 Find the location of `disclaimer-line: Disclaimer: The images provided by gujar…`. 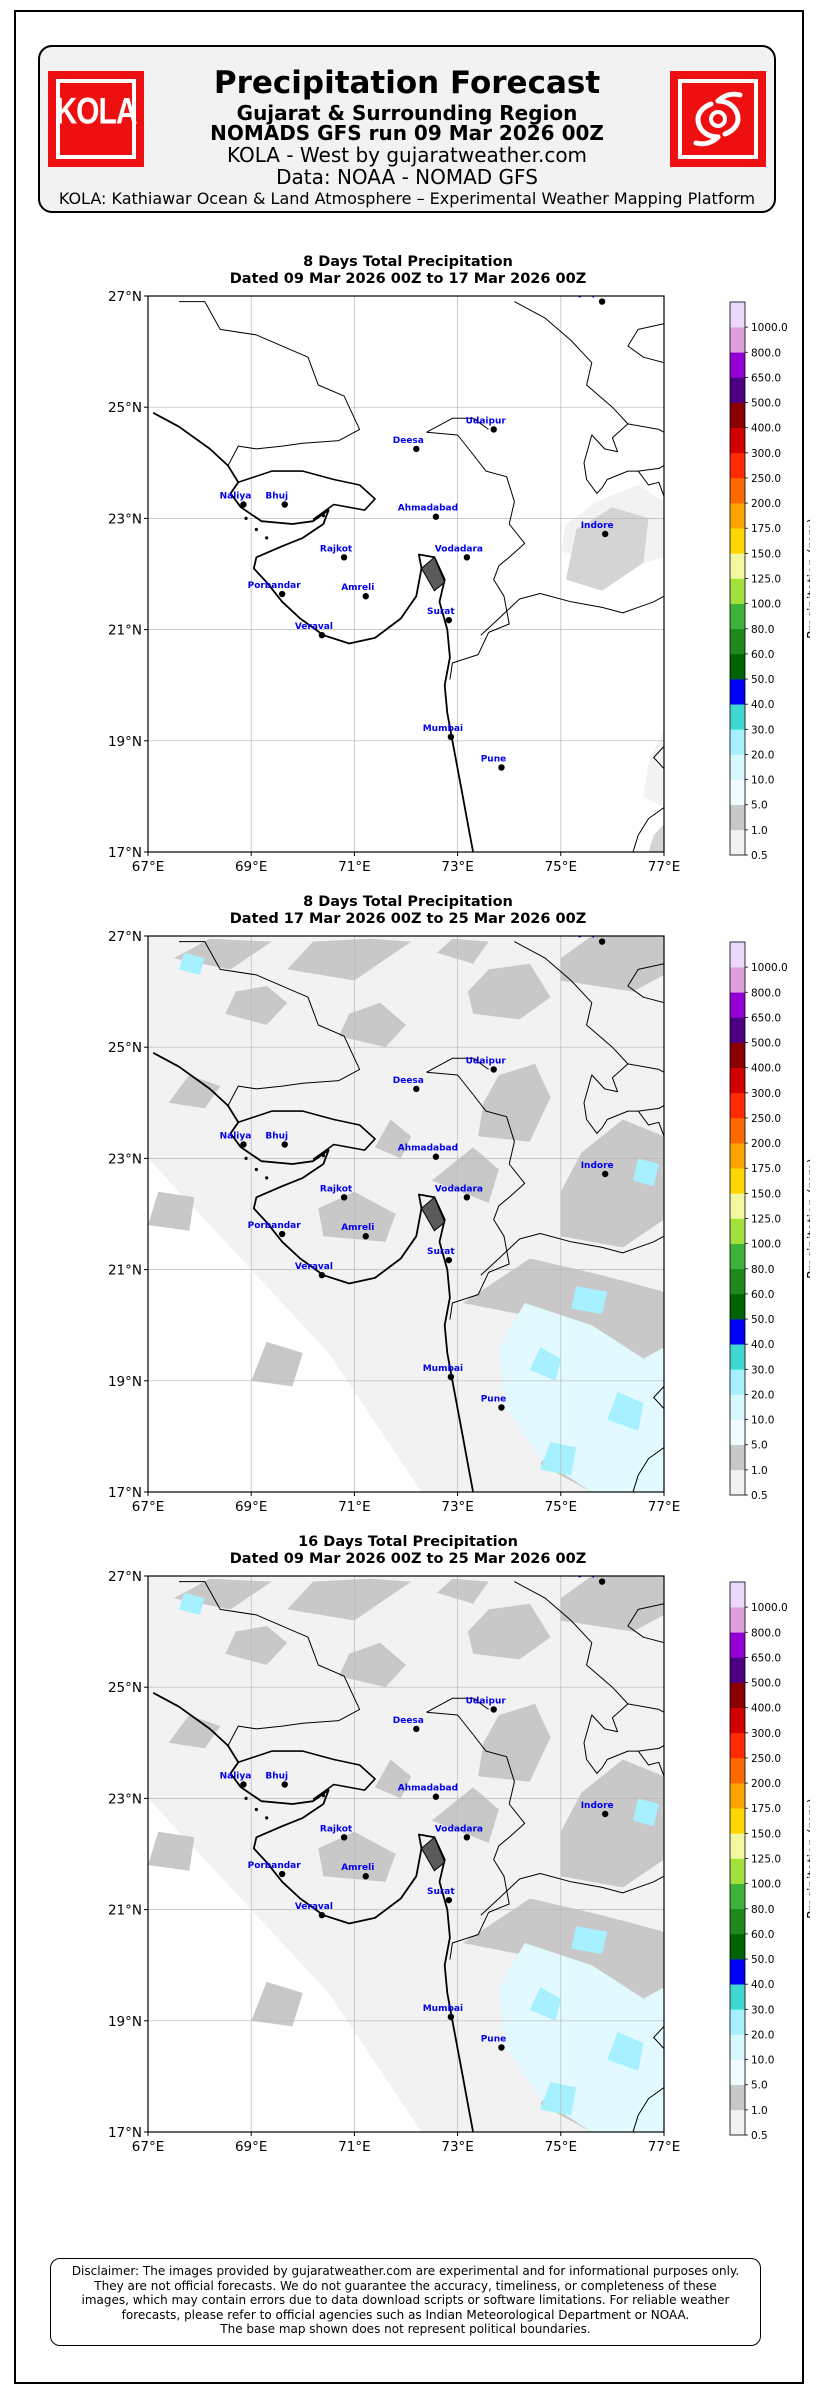

disclaimer-line: Disclaimer: The images provided by gujar… is located at coordinates (405, 2271).